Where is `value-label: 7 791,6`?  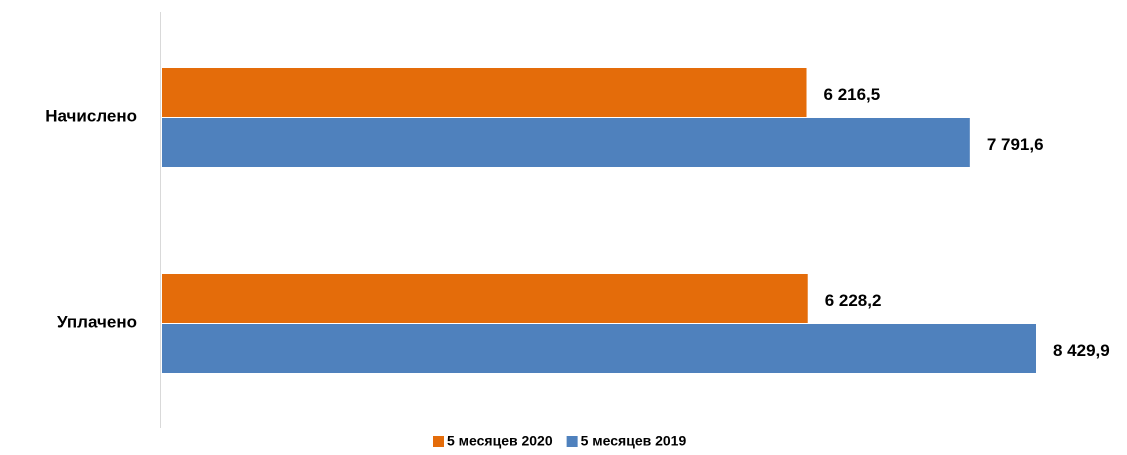
value-label: 7 791,6 is located at coordinates (1015, 144).